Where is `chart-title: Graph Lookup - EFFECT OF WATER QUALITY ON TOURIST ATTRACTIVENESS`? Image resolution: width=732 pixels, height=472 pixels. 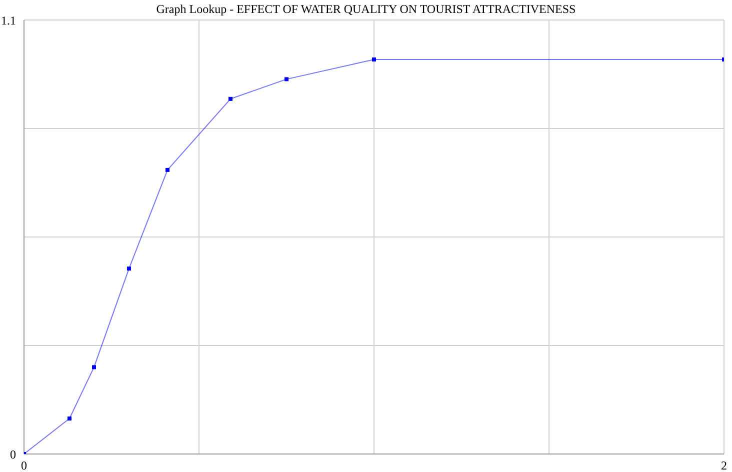
chart-title: Graph Lookup - EFFECT OF WATER QUALITY ON TOURIST ATTRACTIVENESS is located at coordinates (366, 9).